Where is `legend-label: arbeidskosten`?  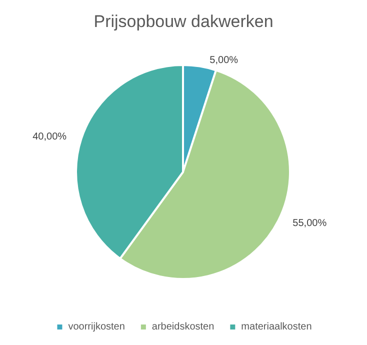 legend-label: arbeidskosten is located at coordinates (183, 327).